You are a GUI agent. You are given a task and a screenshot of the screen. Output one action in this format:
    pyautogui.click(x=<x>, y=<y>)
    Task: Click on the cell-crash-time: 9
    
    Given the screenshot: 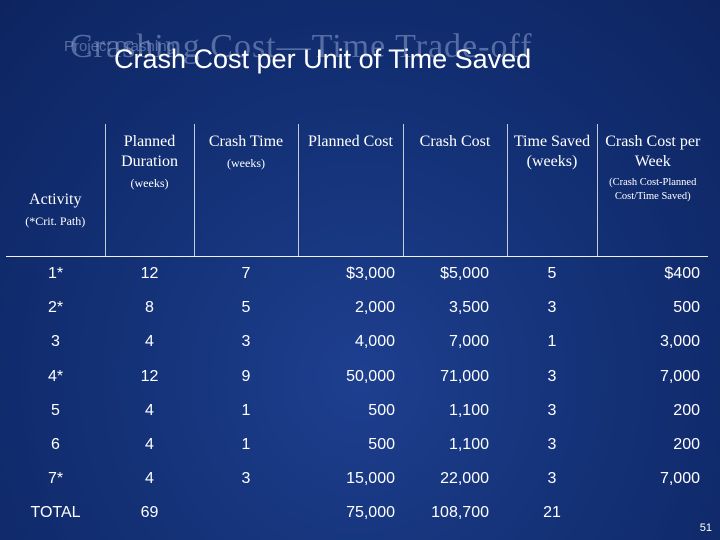 What is the action you would take?
    pyautogui.click(x=246, y=376)
    